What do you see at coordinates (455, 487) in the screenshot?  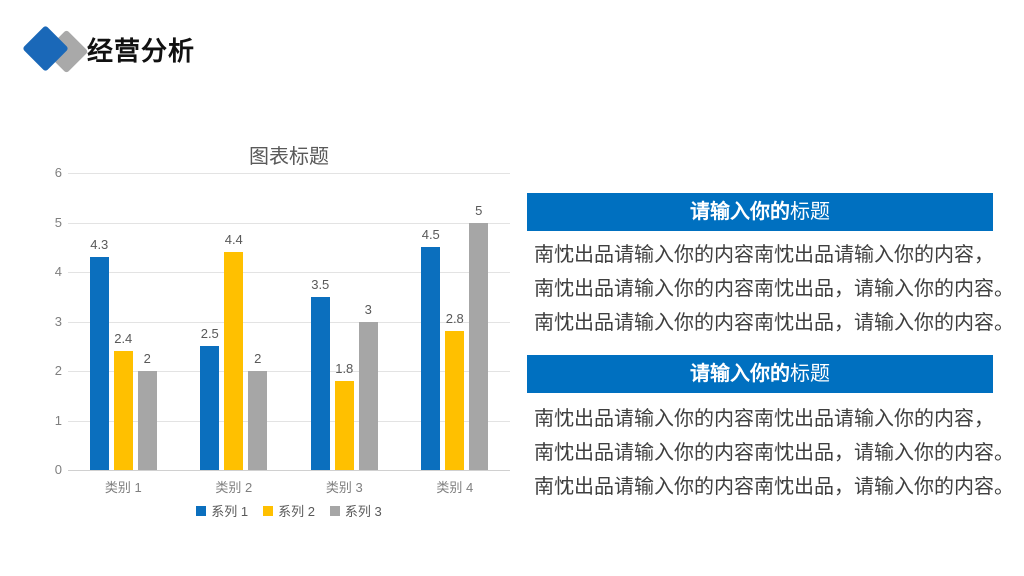 I see `x-category-label-4: 类别 4` at bounding box center [455, 487].